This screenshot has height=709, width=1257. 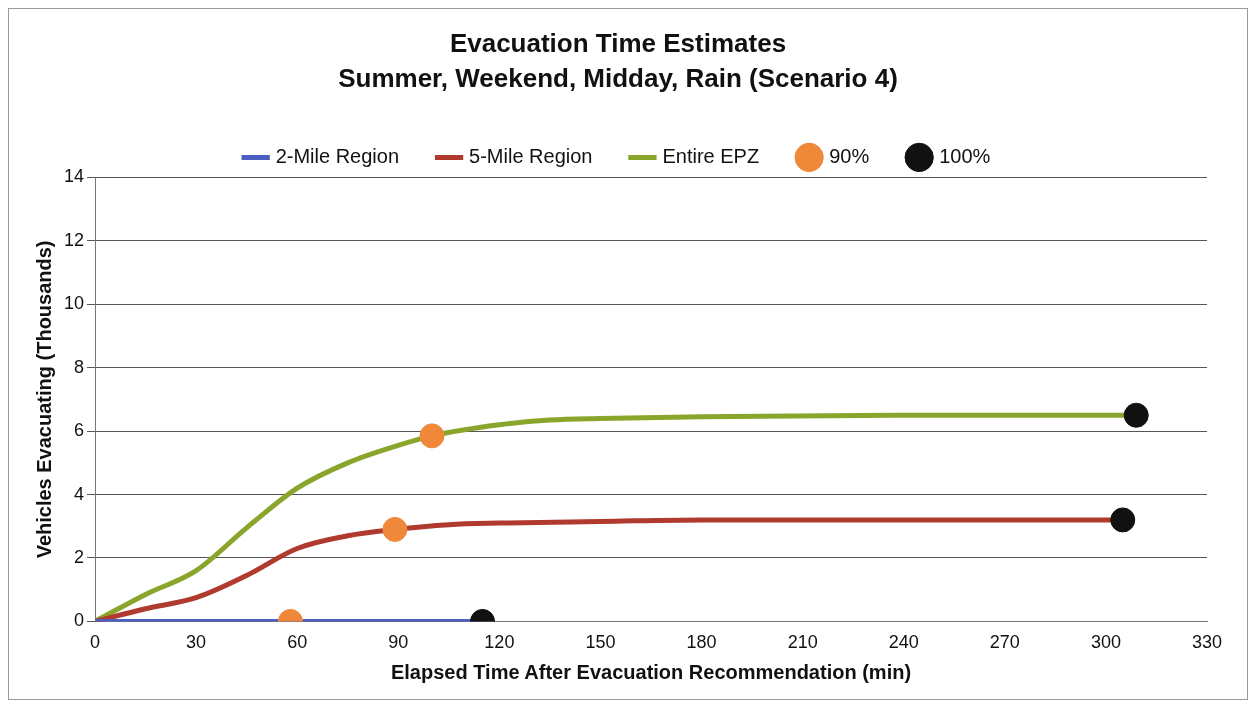 I want to click on x-tick-label: 300, so click(x=1105, y=642).